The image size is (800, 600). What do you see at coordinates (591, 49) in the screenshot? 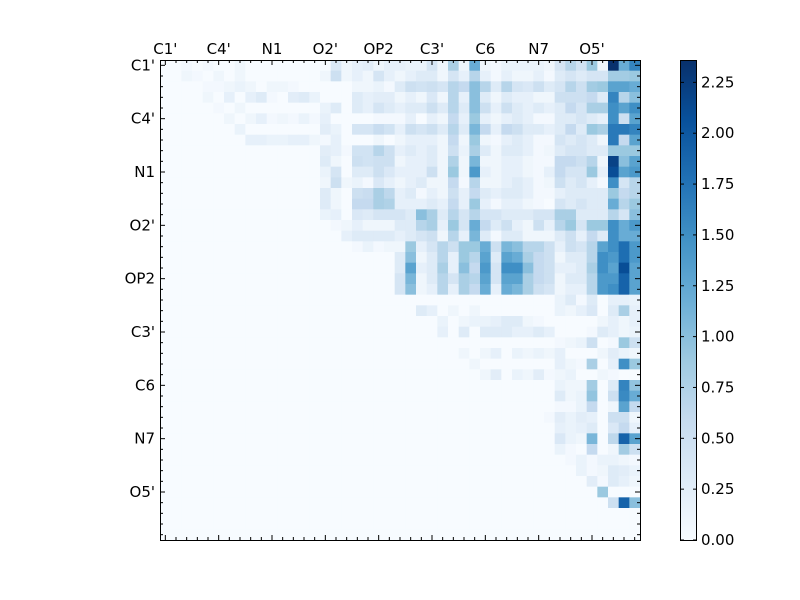
I see `x-tick-label: O5'` at bounding box center [591, 49].